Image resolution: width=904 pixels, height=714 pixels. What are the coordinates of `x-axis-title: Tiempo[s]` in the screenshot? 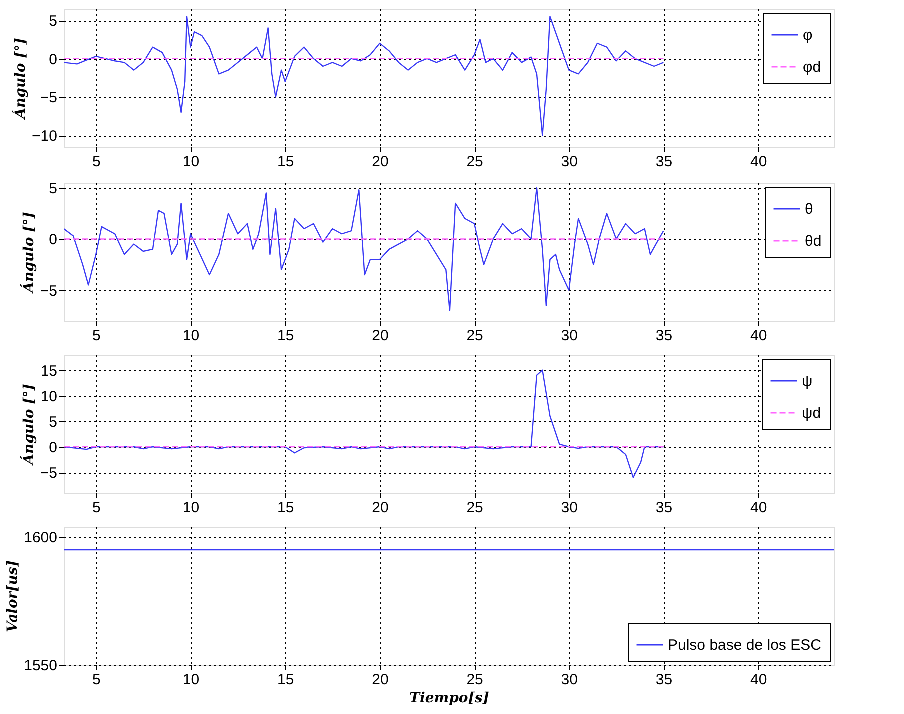 It's located at (450, 698).